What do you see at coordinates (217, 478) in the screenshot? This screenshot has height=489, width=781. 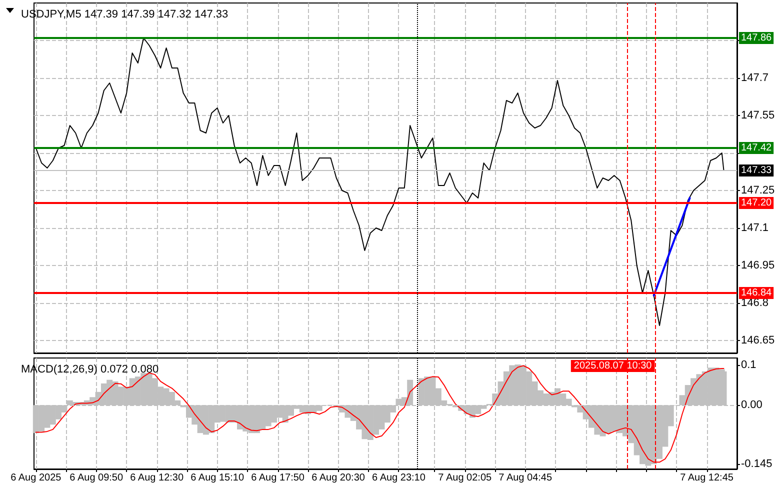 I see `x-tick-label: 6 Aug 15:10` at bounding box center [217, 478].